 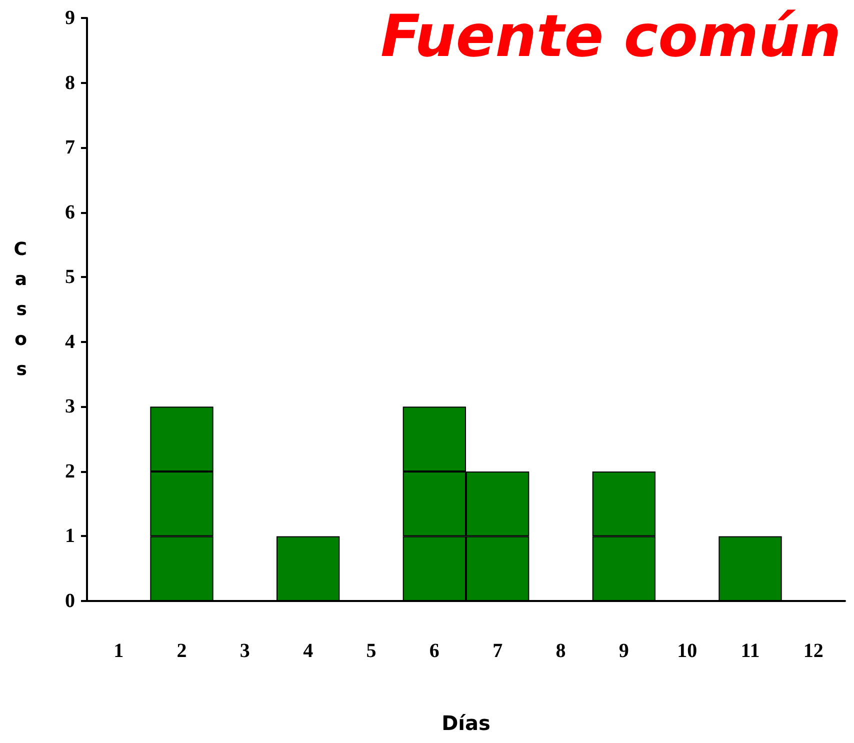 What do you see at coordinates (497, 651) in the screenshot?
I see `x-tick-label: 7` at bounding box center [497, 651].